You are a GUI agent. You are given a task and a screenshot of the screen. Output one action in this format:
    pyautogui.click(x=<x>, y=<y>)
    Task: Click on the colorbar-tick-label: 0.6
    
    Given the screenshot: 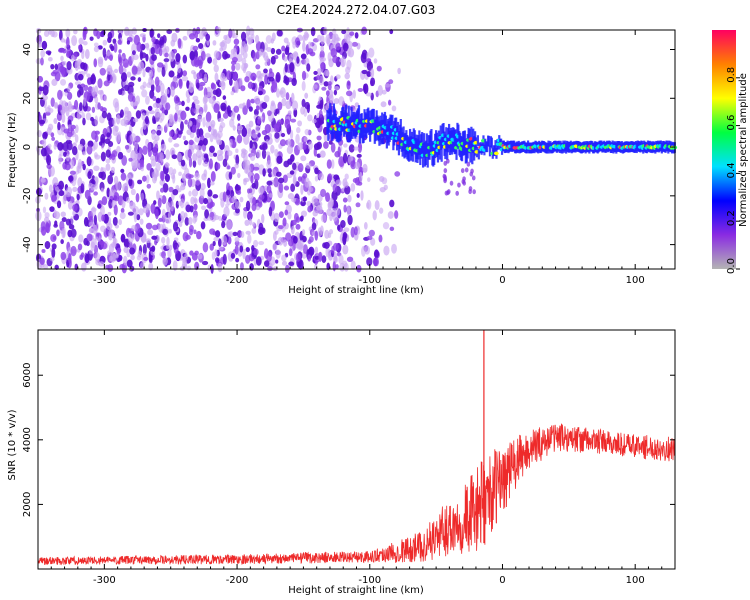 What is the action you would take?
    pyautogui.click(x=731, y=123)
    